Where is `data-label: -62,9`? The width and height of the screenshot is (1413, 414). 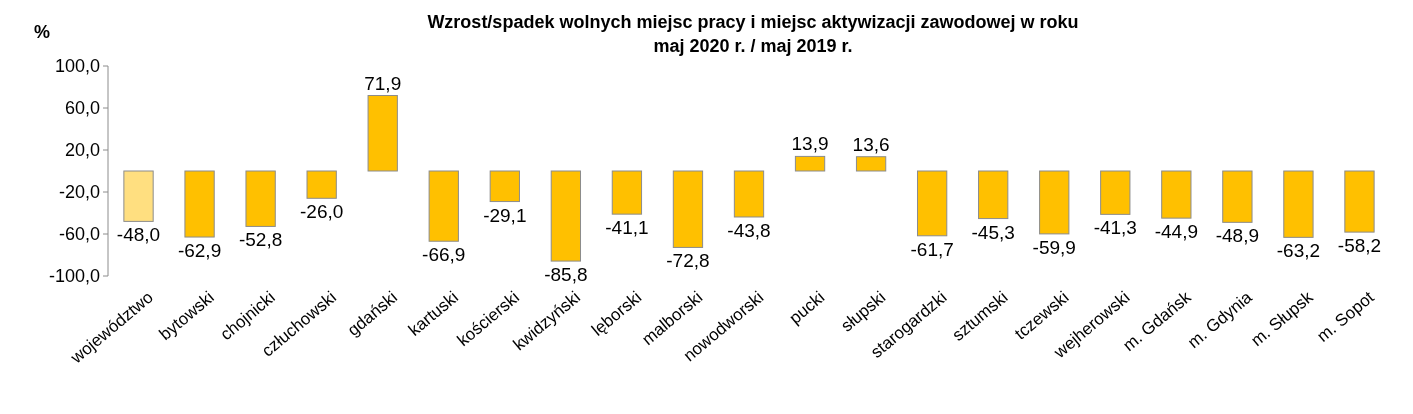
data-label: -62,9 is located at coordinates (199, 251).